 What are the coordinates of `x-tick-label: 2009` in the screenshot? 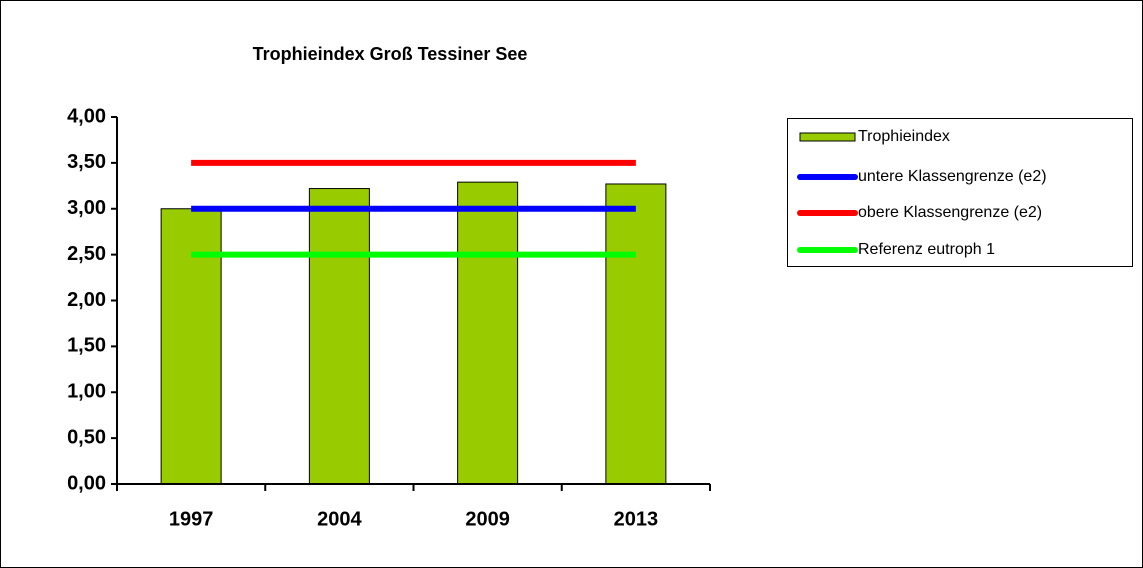 It's located at (487, 519).